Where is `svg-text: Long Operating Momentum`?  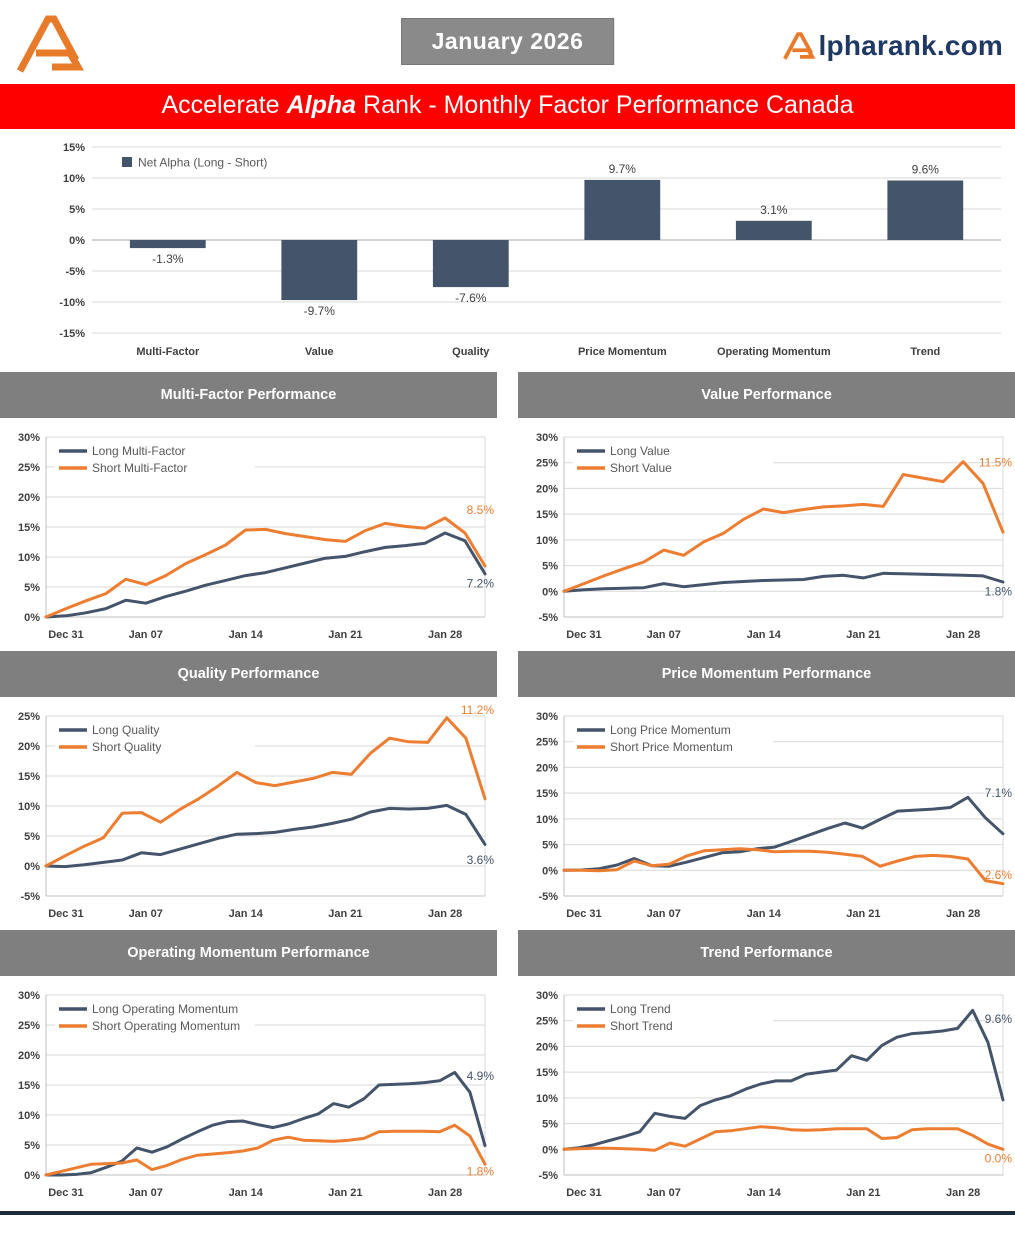
svg-text: Long Operating Momentum is located at coordinates (165, 1009).